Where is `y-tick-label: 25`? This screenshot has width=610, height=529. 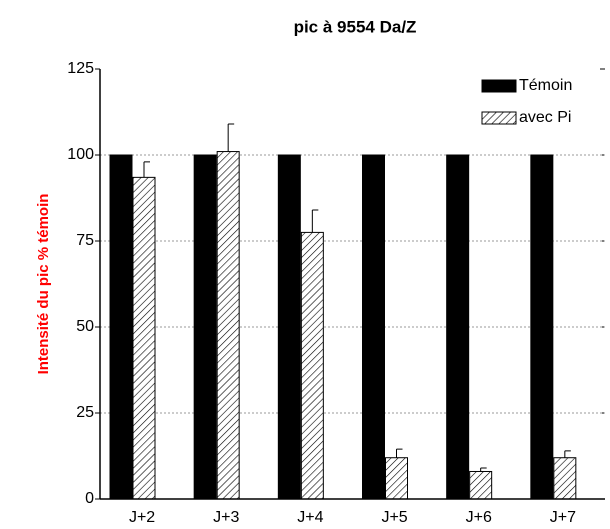
y-tick-label: 25 is located at coordinates (85, 412).